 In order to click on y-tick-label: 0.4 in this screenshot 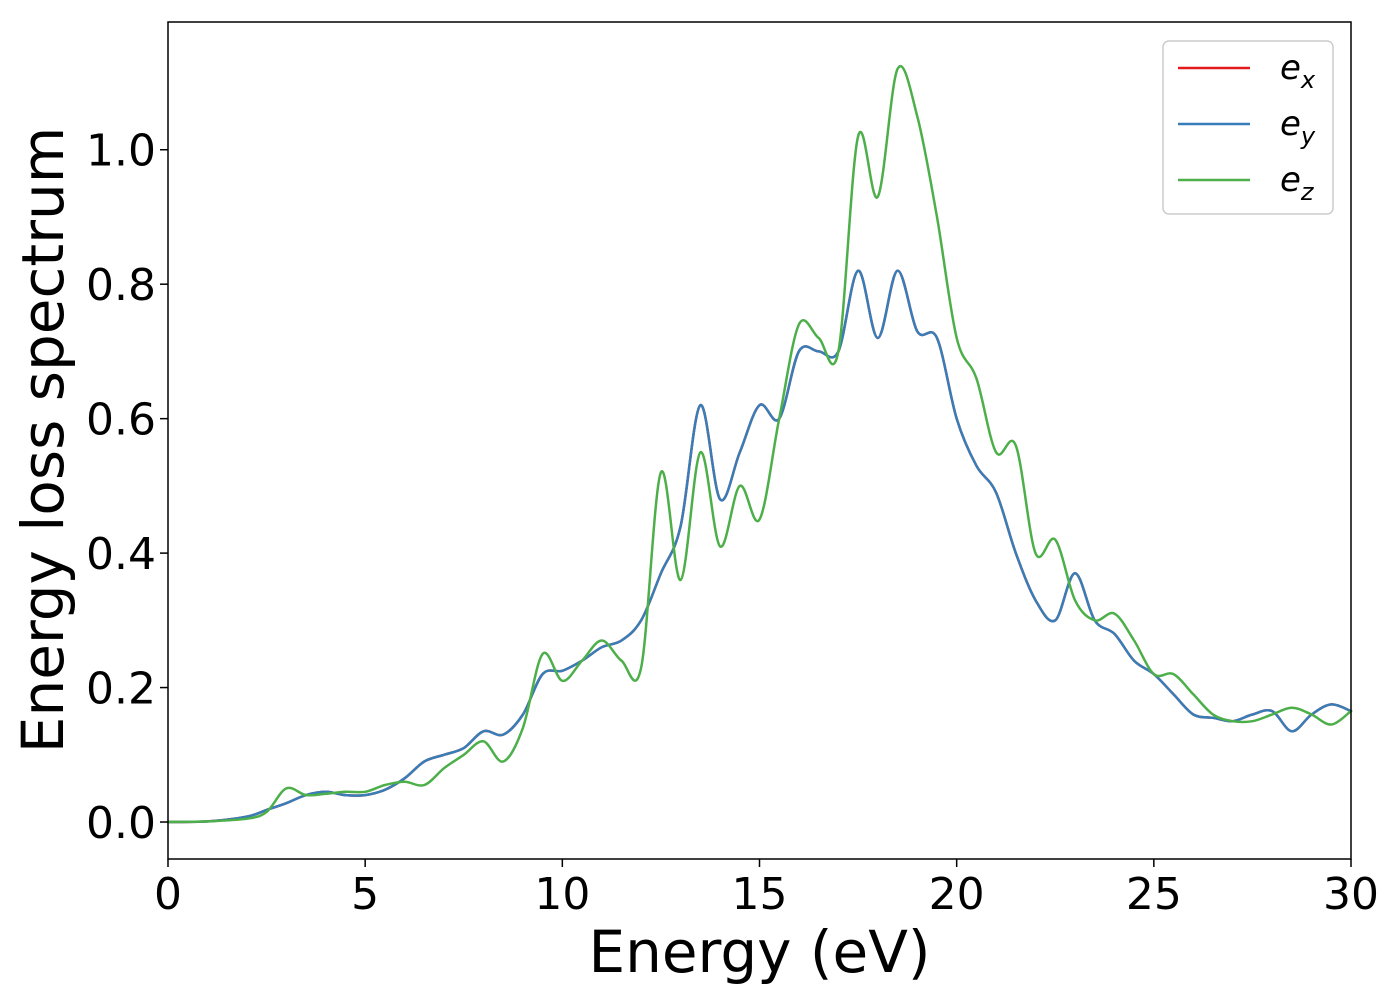, I will do `click(121, 554)`.